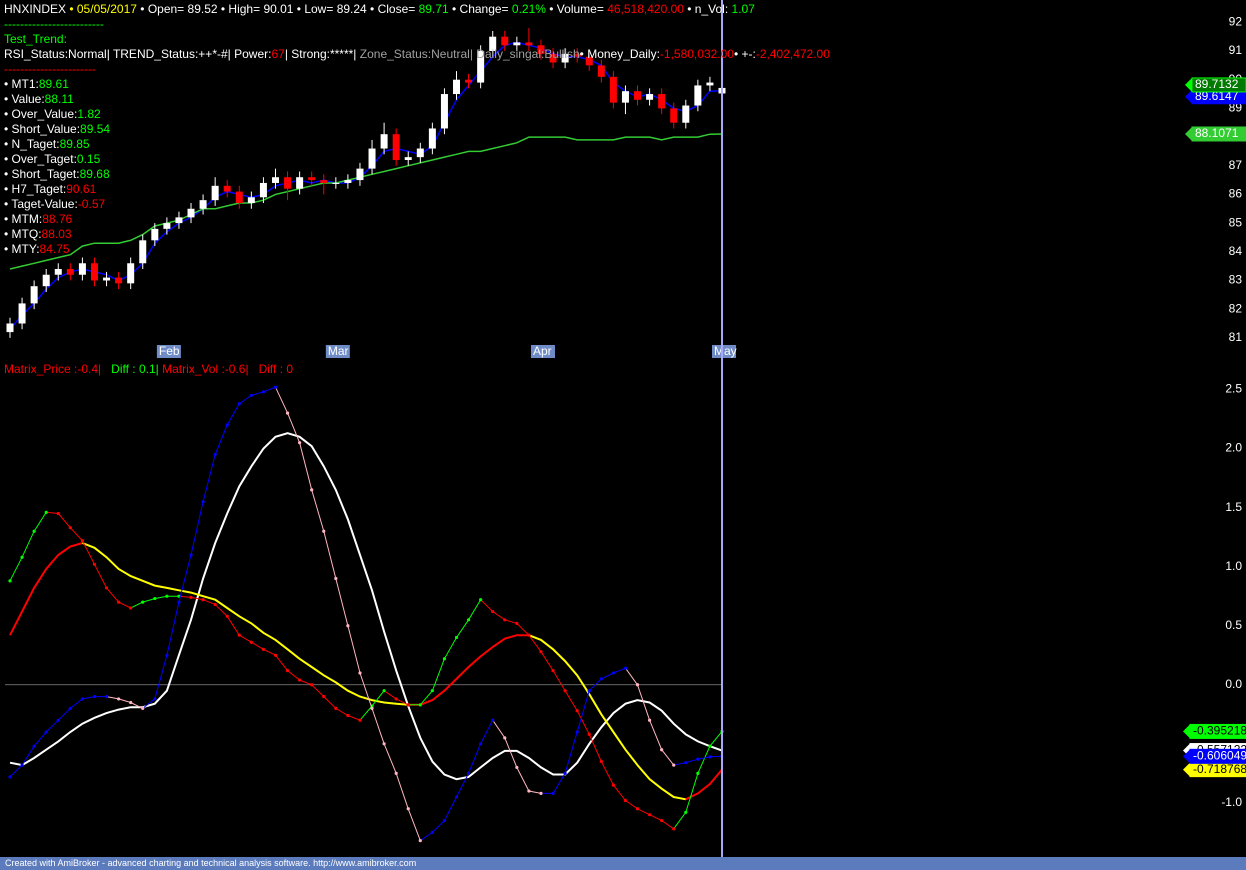 The width and height of the screenshot is (1246, 870). What do you see at coordinates (1219, 769) in the screenshot?
I see `value-tag-label: -0.718768` at bounding box center [1219, 769].